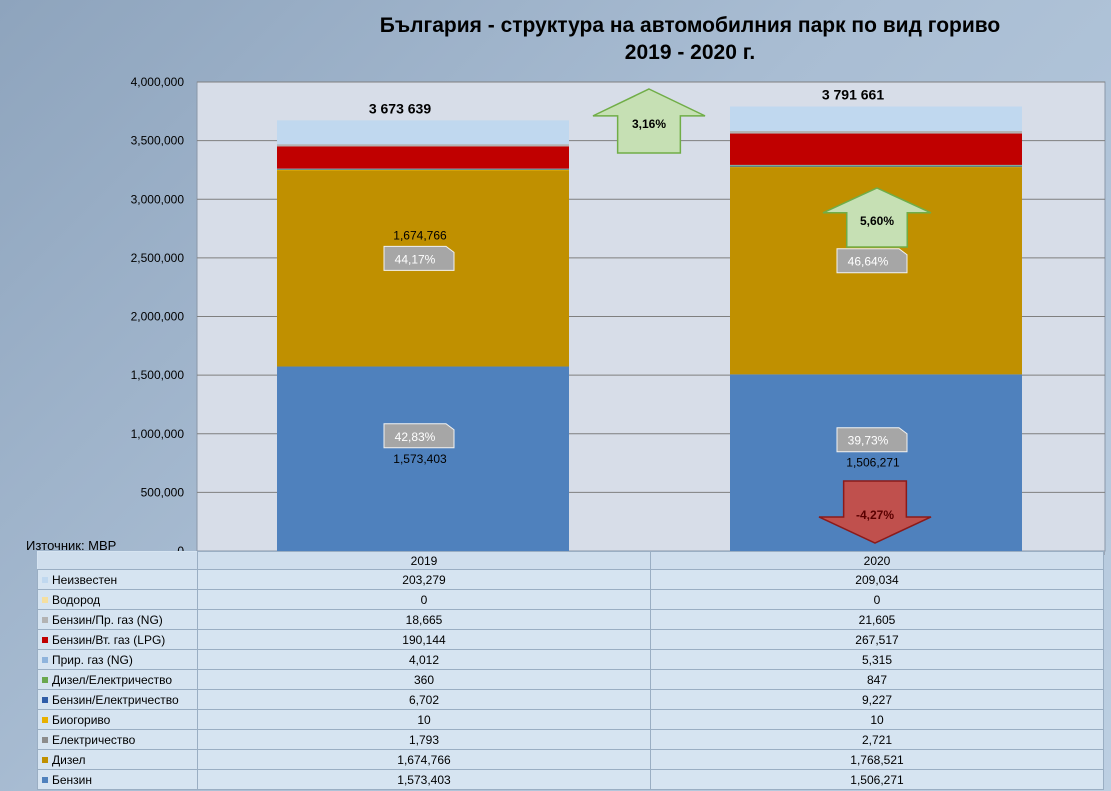 Image resolution: width=1111 pixels, height=791 pixels. I want to click on legend-label: Прир. газ (NG), so click(92, 659).